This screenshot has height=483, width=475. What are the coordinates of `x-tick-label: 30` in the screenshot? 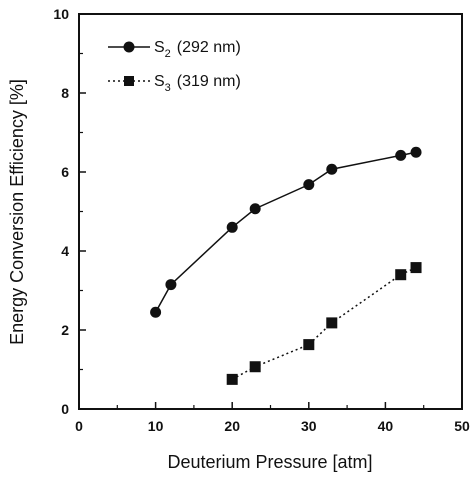 It's located at (309, 426).